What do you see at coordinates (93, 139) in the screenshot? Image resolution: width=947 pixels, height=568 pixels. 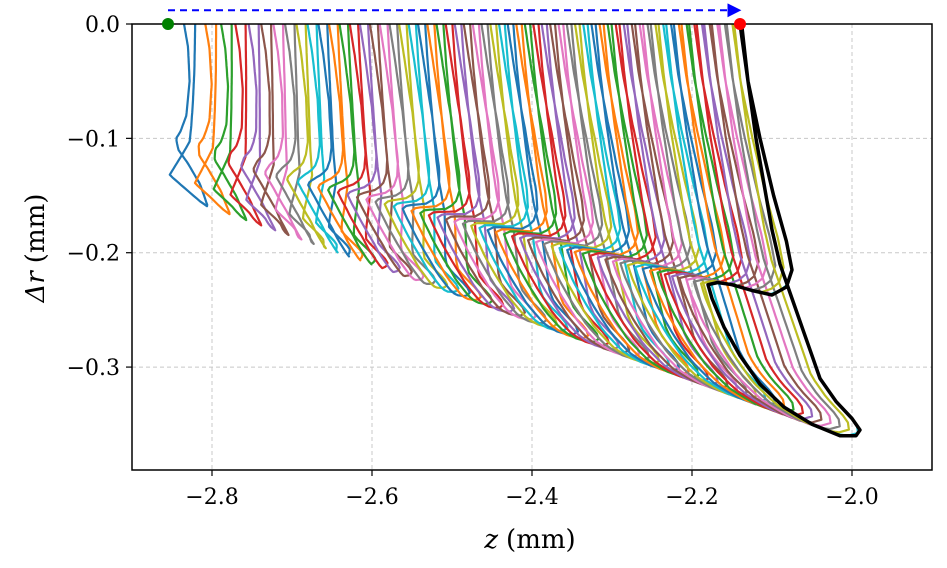 I see `y-tick-label: −0.1` at bounding box center [93, 139].